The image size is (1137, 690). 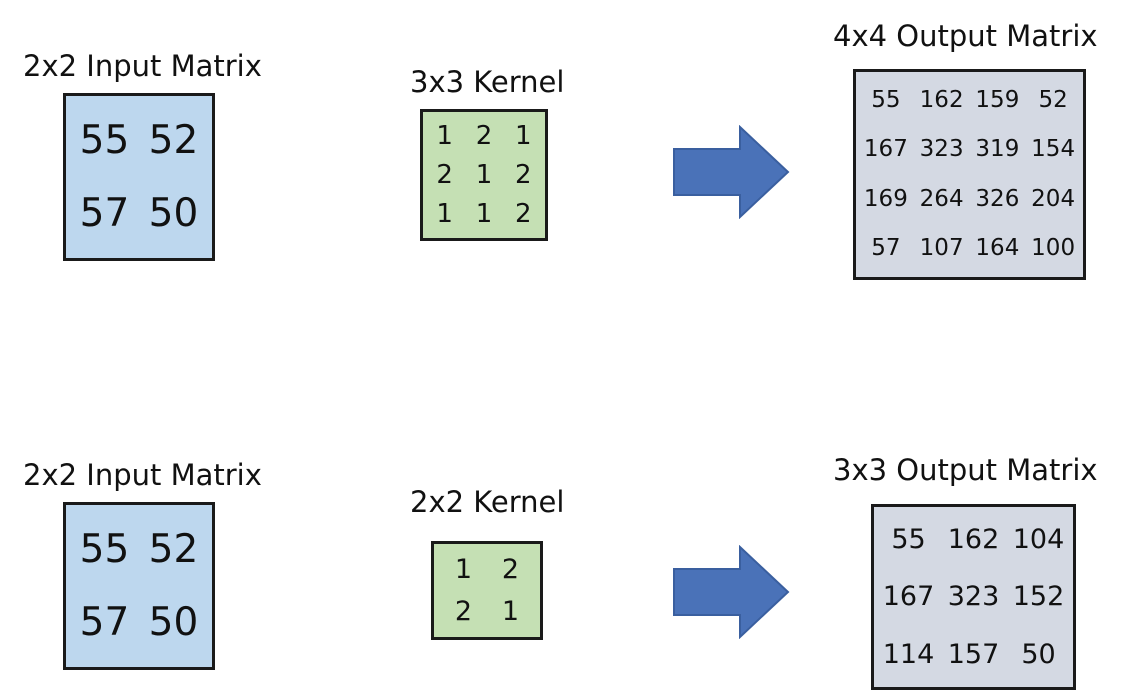 What do you see at coordinates (487, 502) in the screenshot?
I see `bottom-kernel-title: 2x2 Kernel` at bounding box center [487, 502].